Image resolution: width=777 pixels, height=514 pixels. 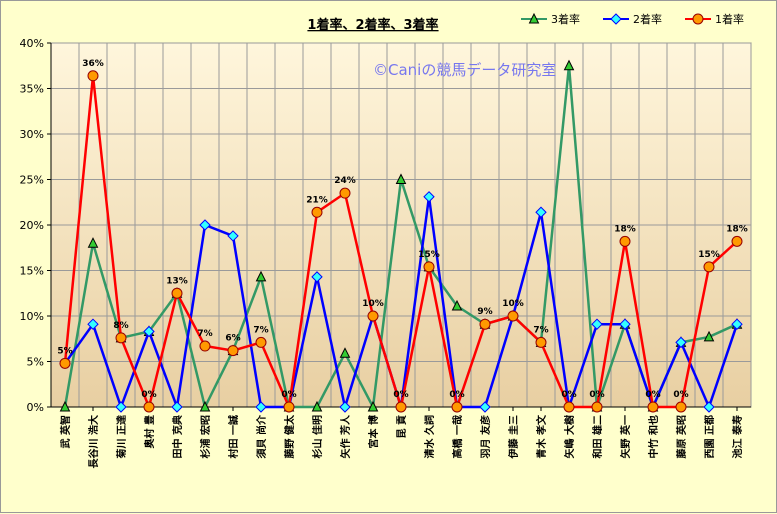 I want to click on x-tick-label: 杉山 佳明, so click(x=317, y=436).